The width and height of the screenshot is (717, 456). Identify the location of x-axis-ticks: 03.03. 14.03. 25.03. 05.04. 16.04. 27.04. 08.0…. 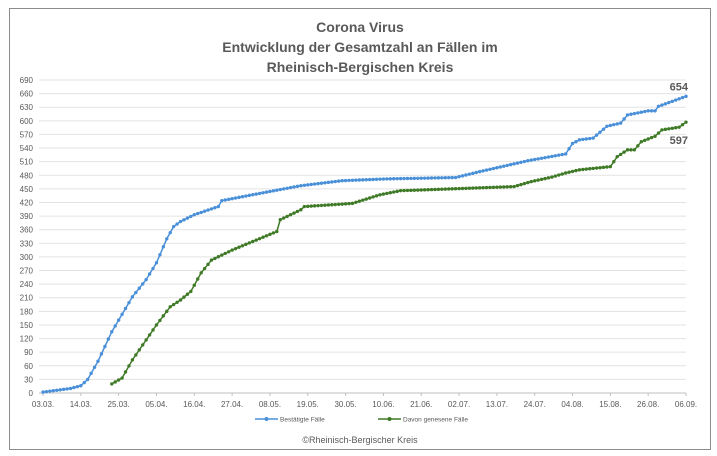
(364, 401).